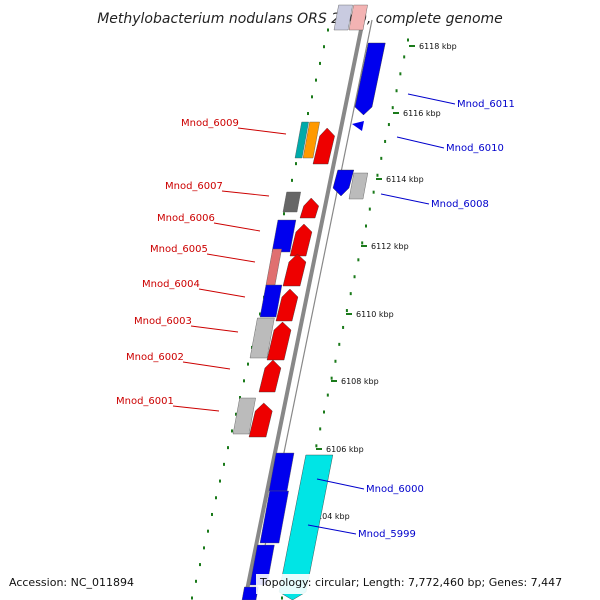 This screenshot has width=600, height=600. Describe the element at coordinates (486, 104) in the screenshot. I see `gene-label-reverse: Mnod_6011` at that location.